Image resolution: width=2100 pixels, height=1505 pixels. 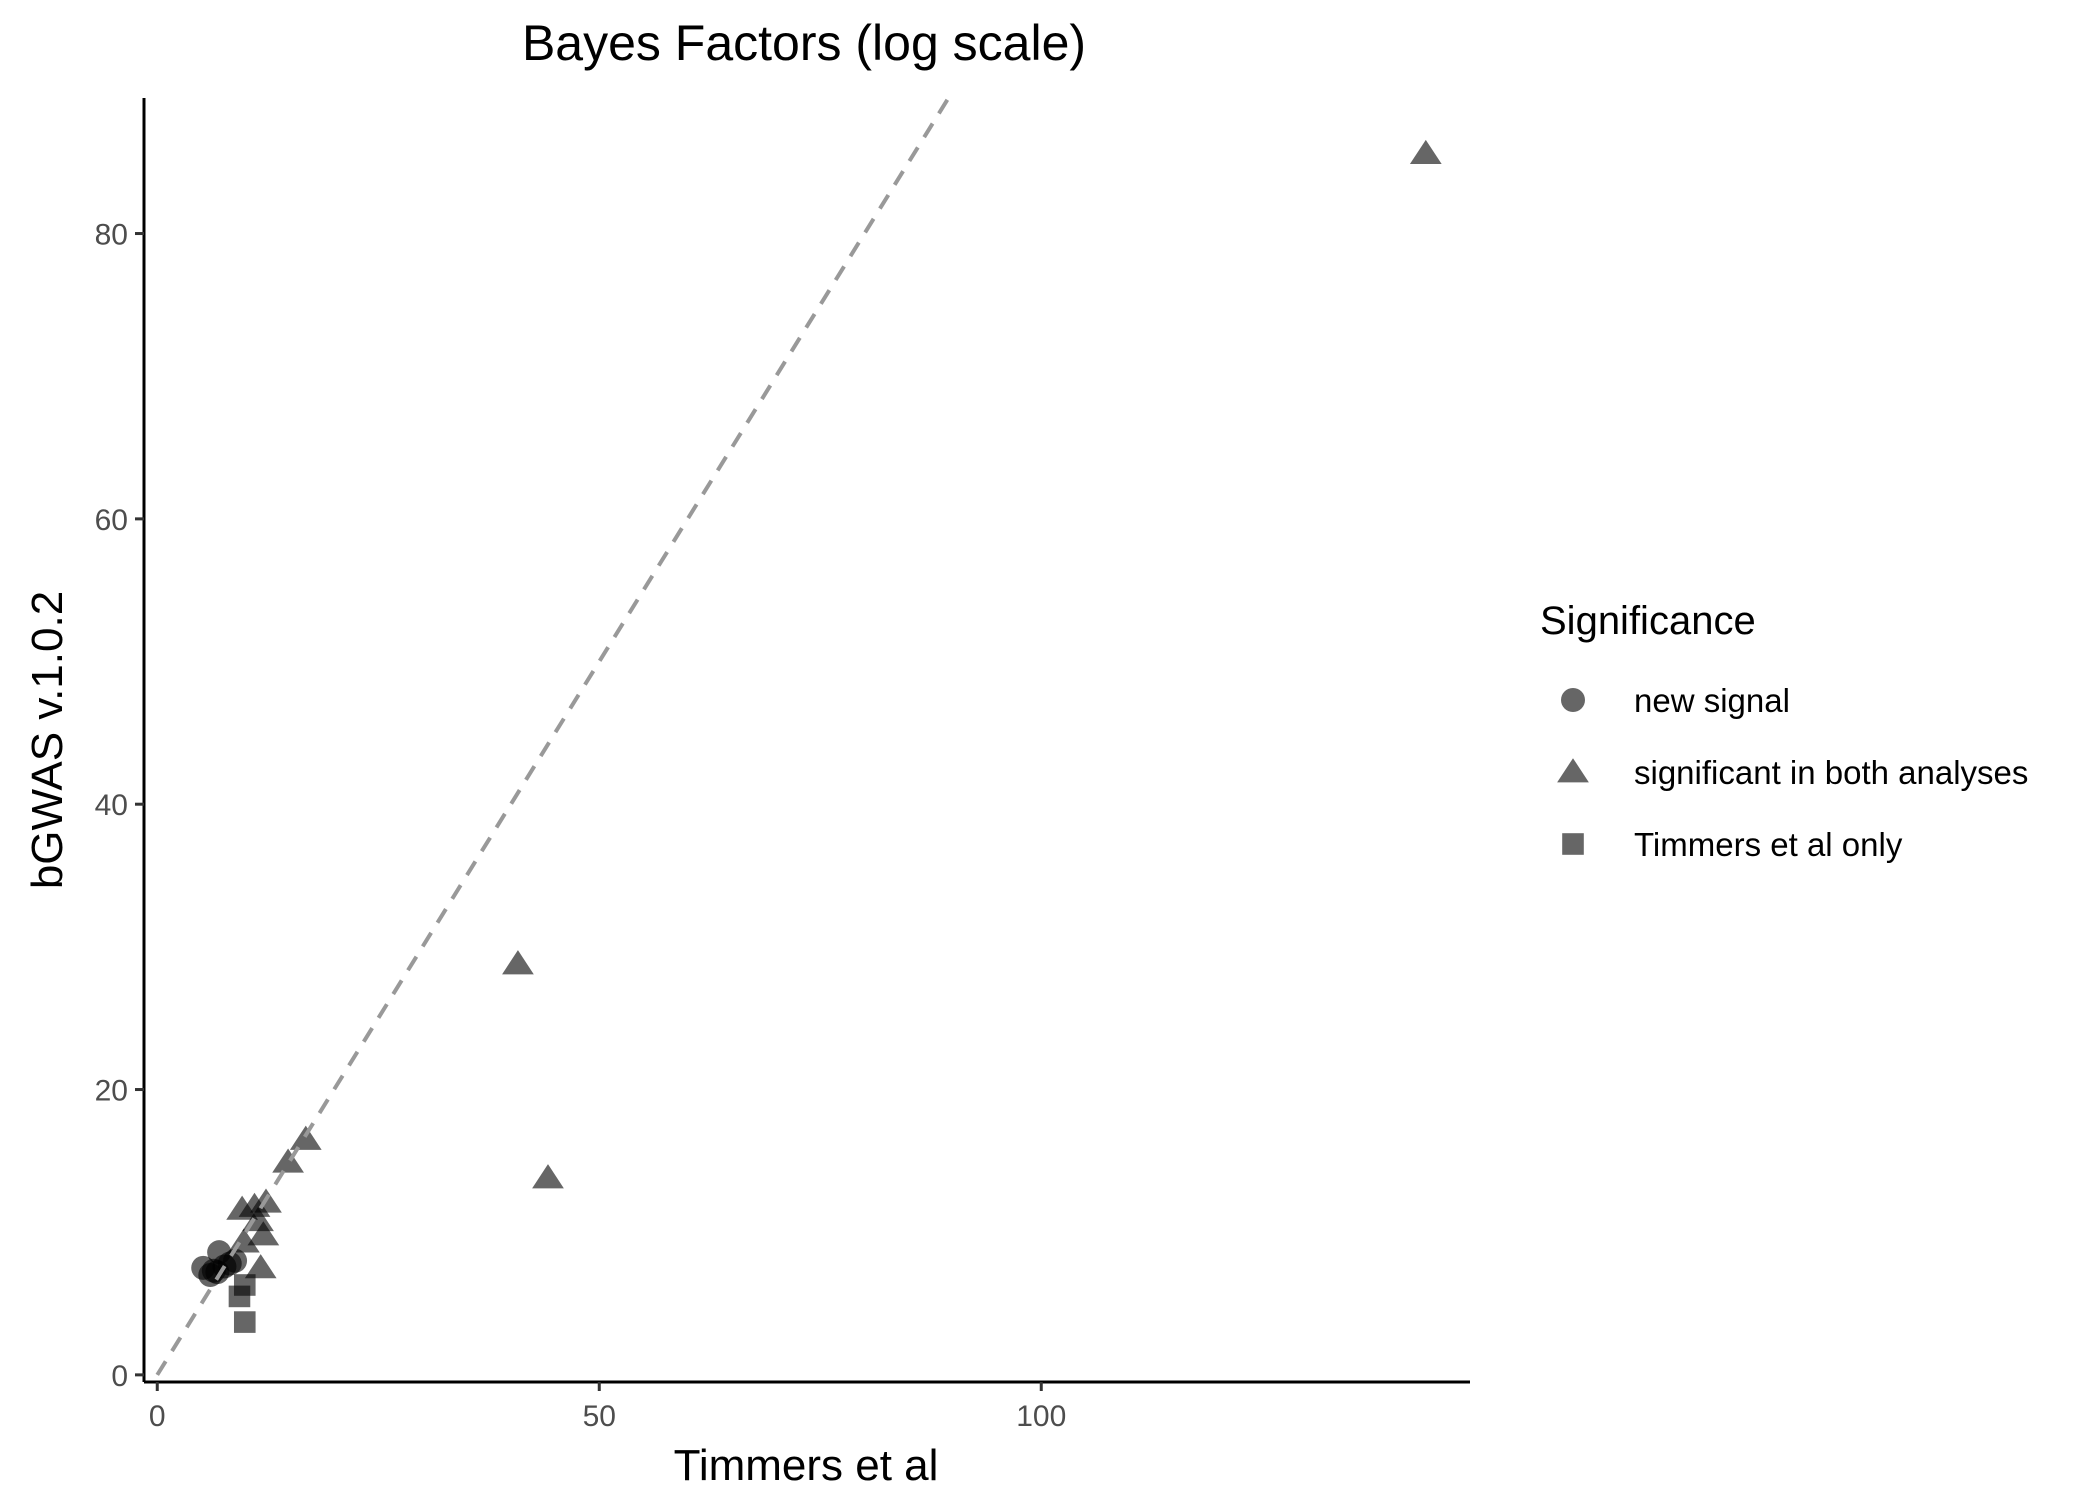 What do you see at coordinates (119, 1376) in the screenshot?
I see `y-tick-label: 0` at bounding box center [119, 1376].